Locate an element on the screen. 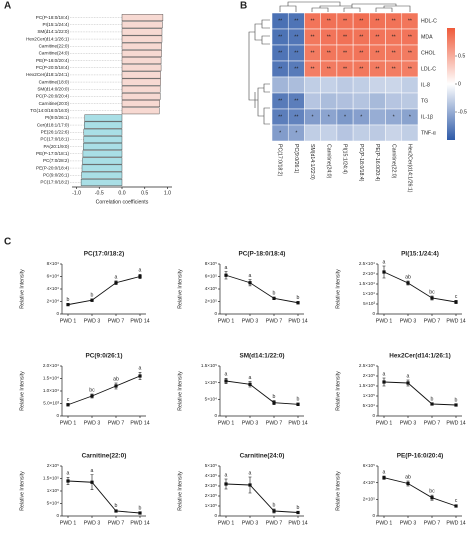 The image size is (474, 537). category-label: PA(20:1/9:0) is located at coordinates (57, 146).